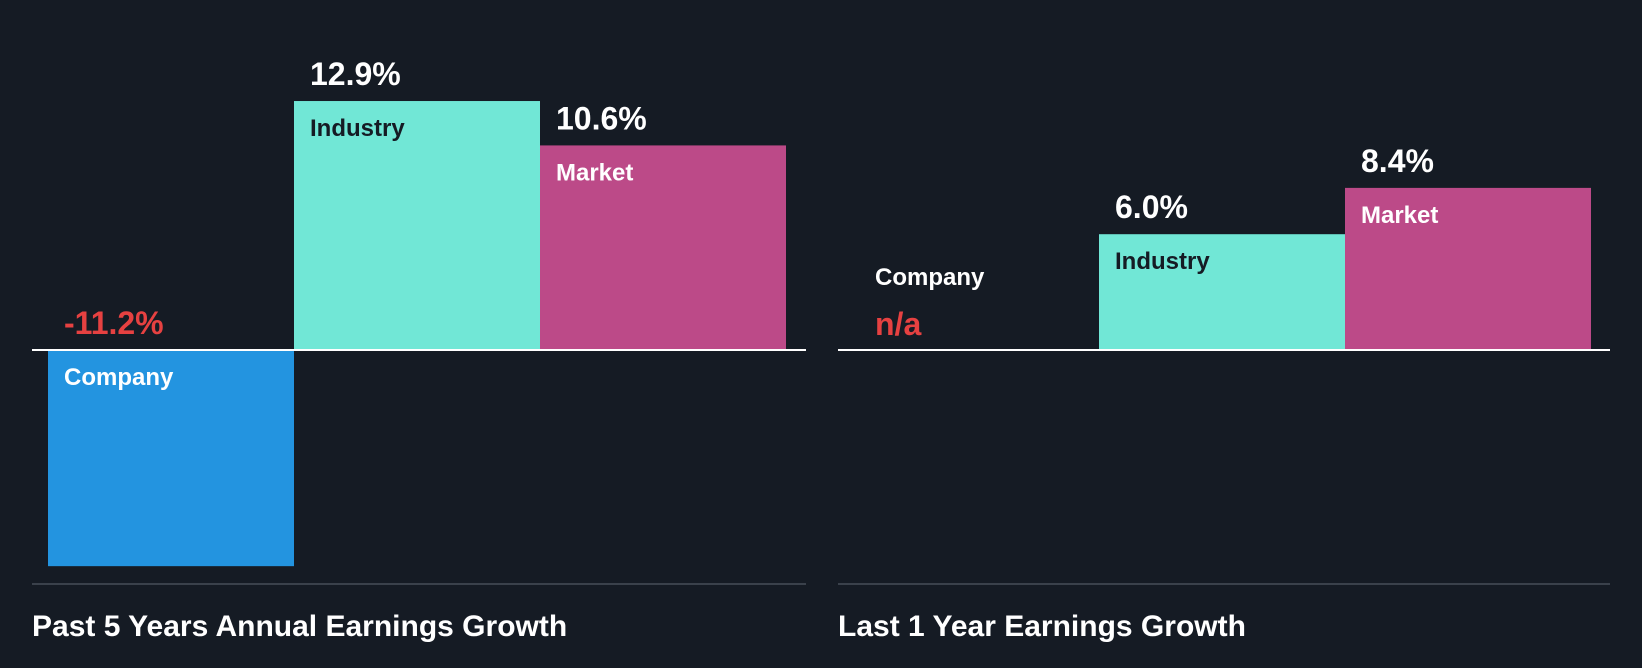  Describe the element at coordinates (1151, 207) in the screenshot. I see `value-label-industry: 6.0%` at that location.